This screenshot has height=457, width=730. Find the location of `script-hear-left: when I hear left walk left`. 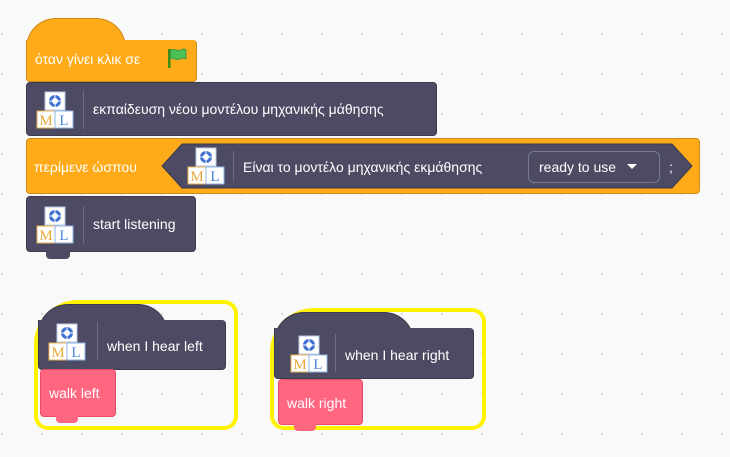

script-hear-left: when I hear left walk left is located at coordinates (135, 365).